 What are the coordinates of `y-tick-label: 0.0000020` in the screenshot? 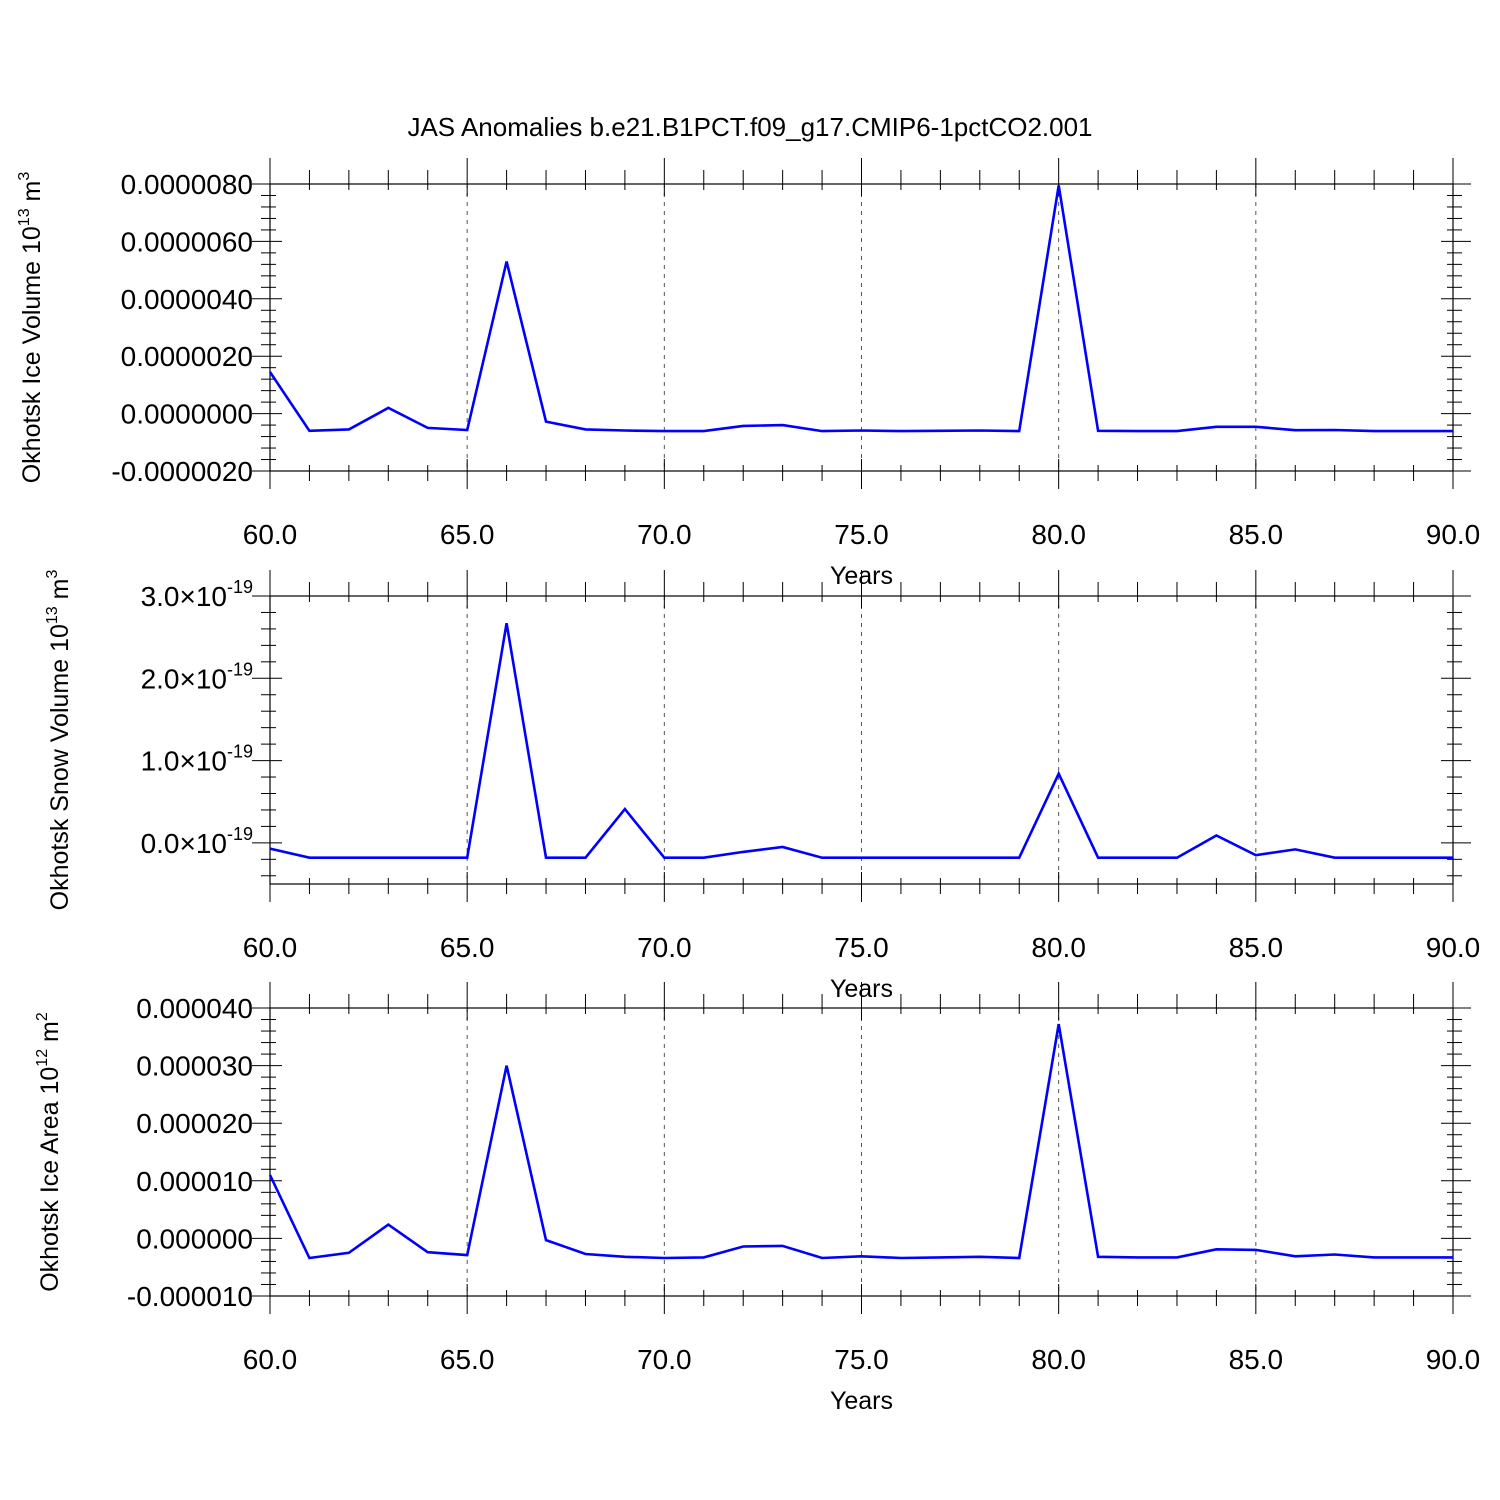 It's located at (187, 356).